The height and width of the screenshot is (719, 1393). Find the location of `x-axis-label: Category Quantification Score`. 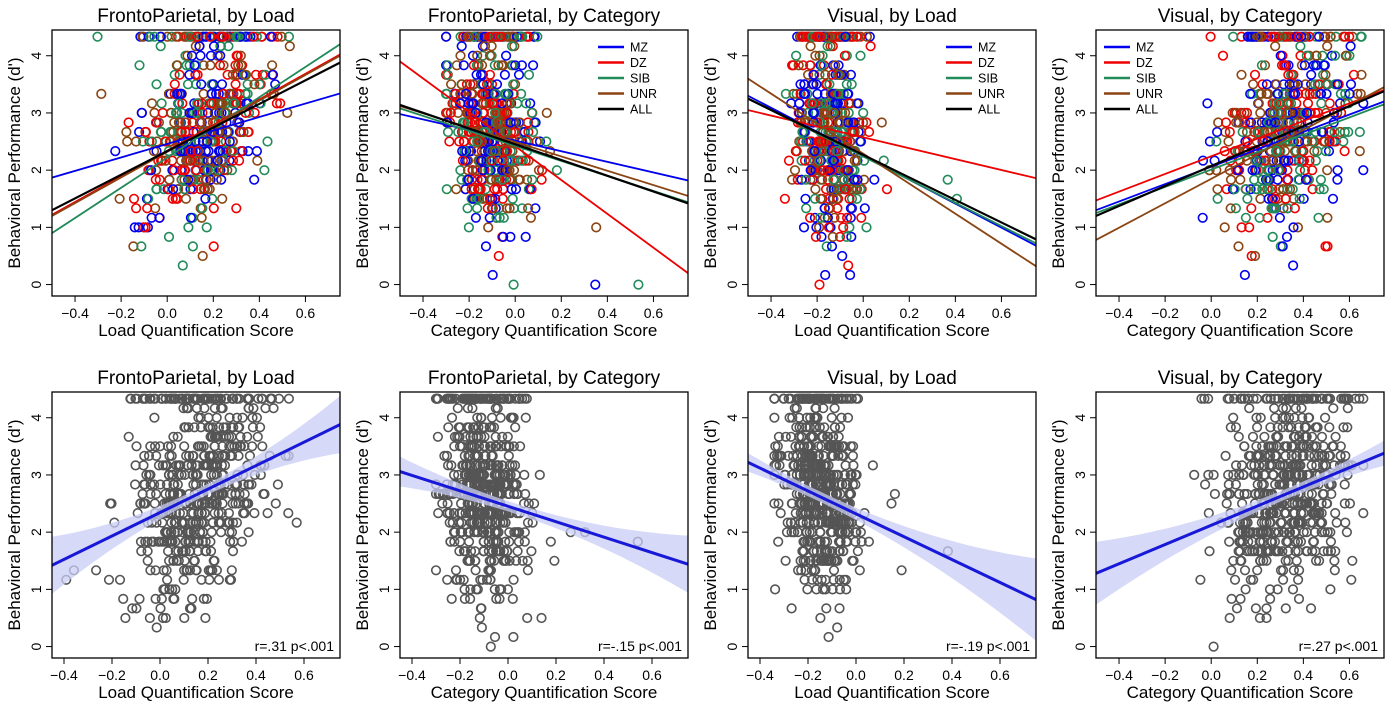

x-axis-label: Category Quantification Score is located at coordinates (544, 692).